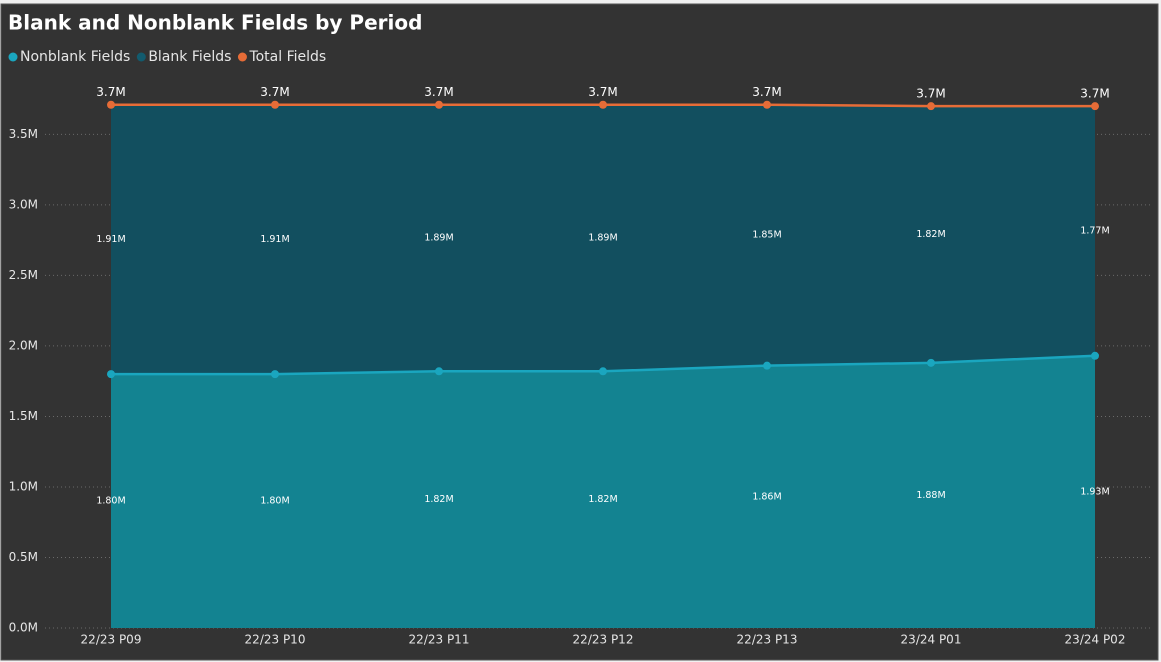 Image resolution: width=1161 pixels, height=662 pixels. What do you see at coordinates (603, 640) in the screenshot?
I see `x-tick-label: 22/23 P12` at bounding box center [603, 640].